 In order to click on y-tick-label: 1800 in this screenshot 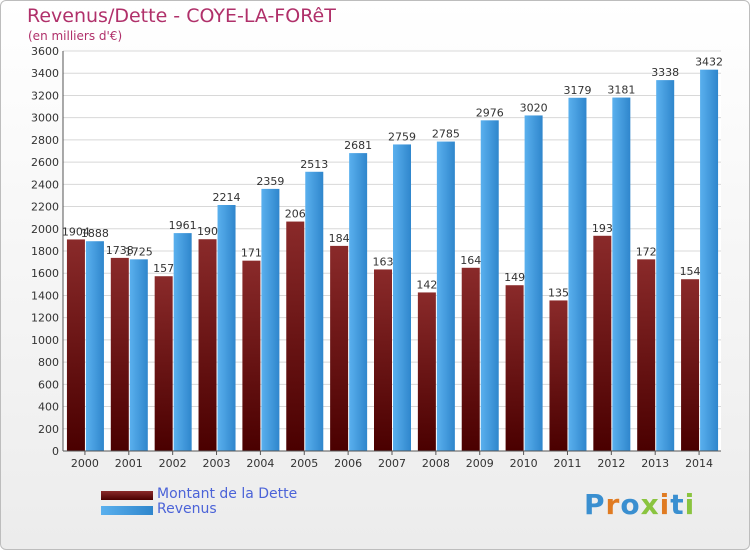, I will do `click(45, 251)`.